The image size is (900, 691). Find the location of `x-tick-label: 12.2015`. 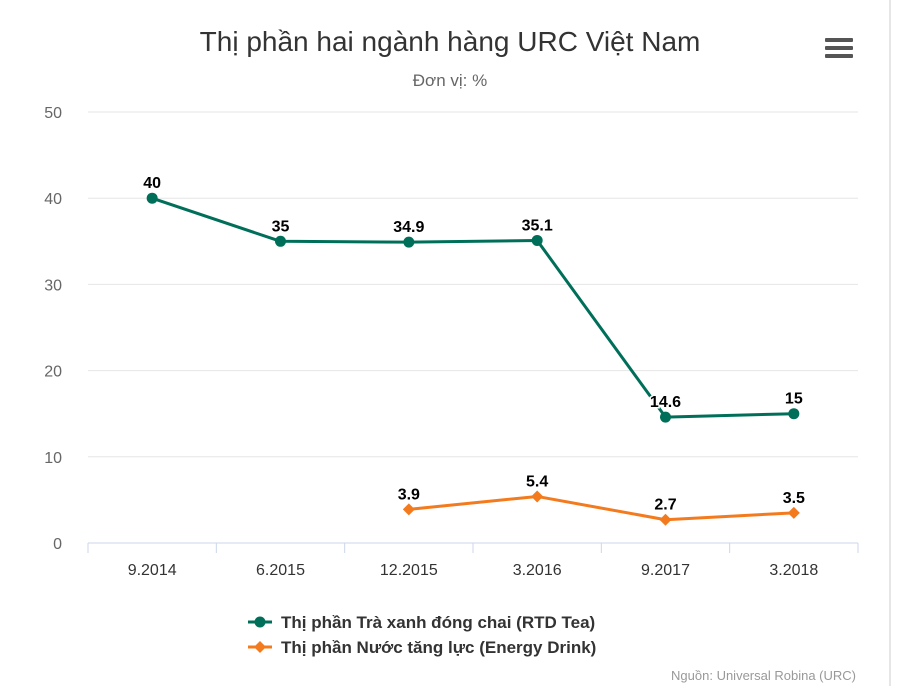

x-tick-label: 12.2015 is located at coordinates (409, 570).